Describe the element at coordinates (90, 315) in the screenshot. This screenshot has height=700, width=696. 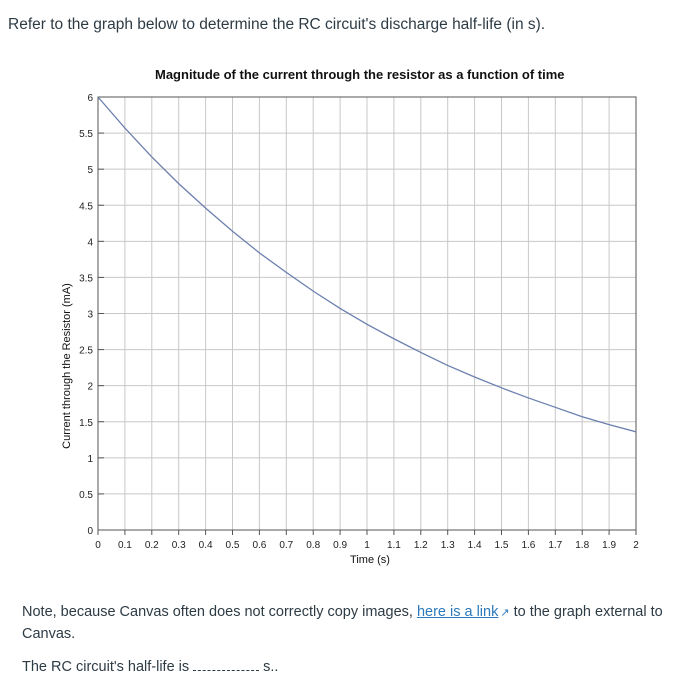
I see `y-tick-label: 3` at that location.